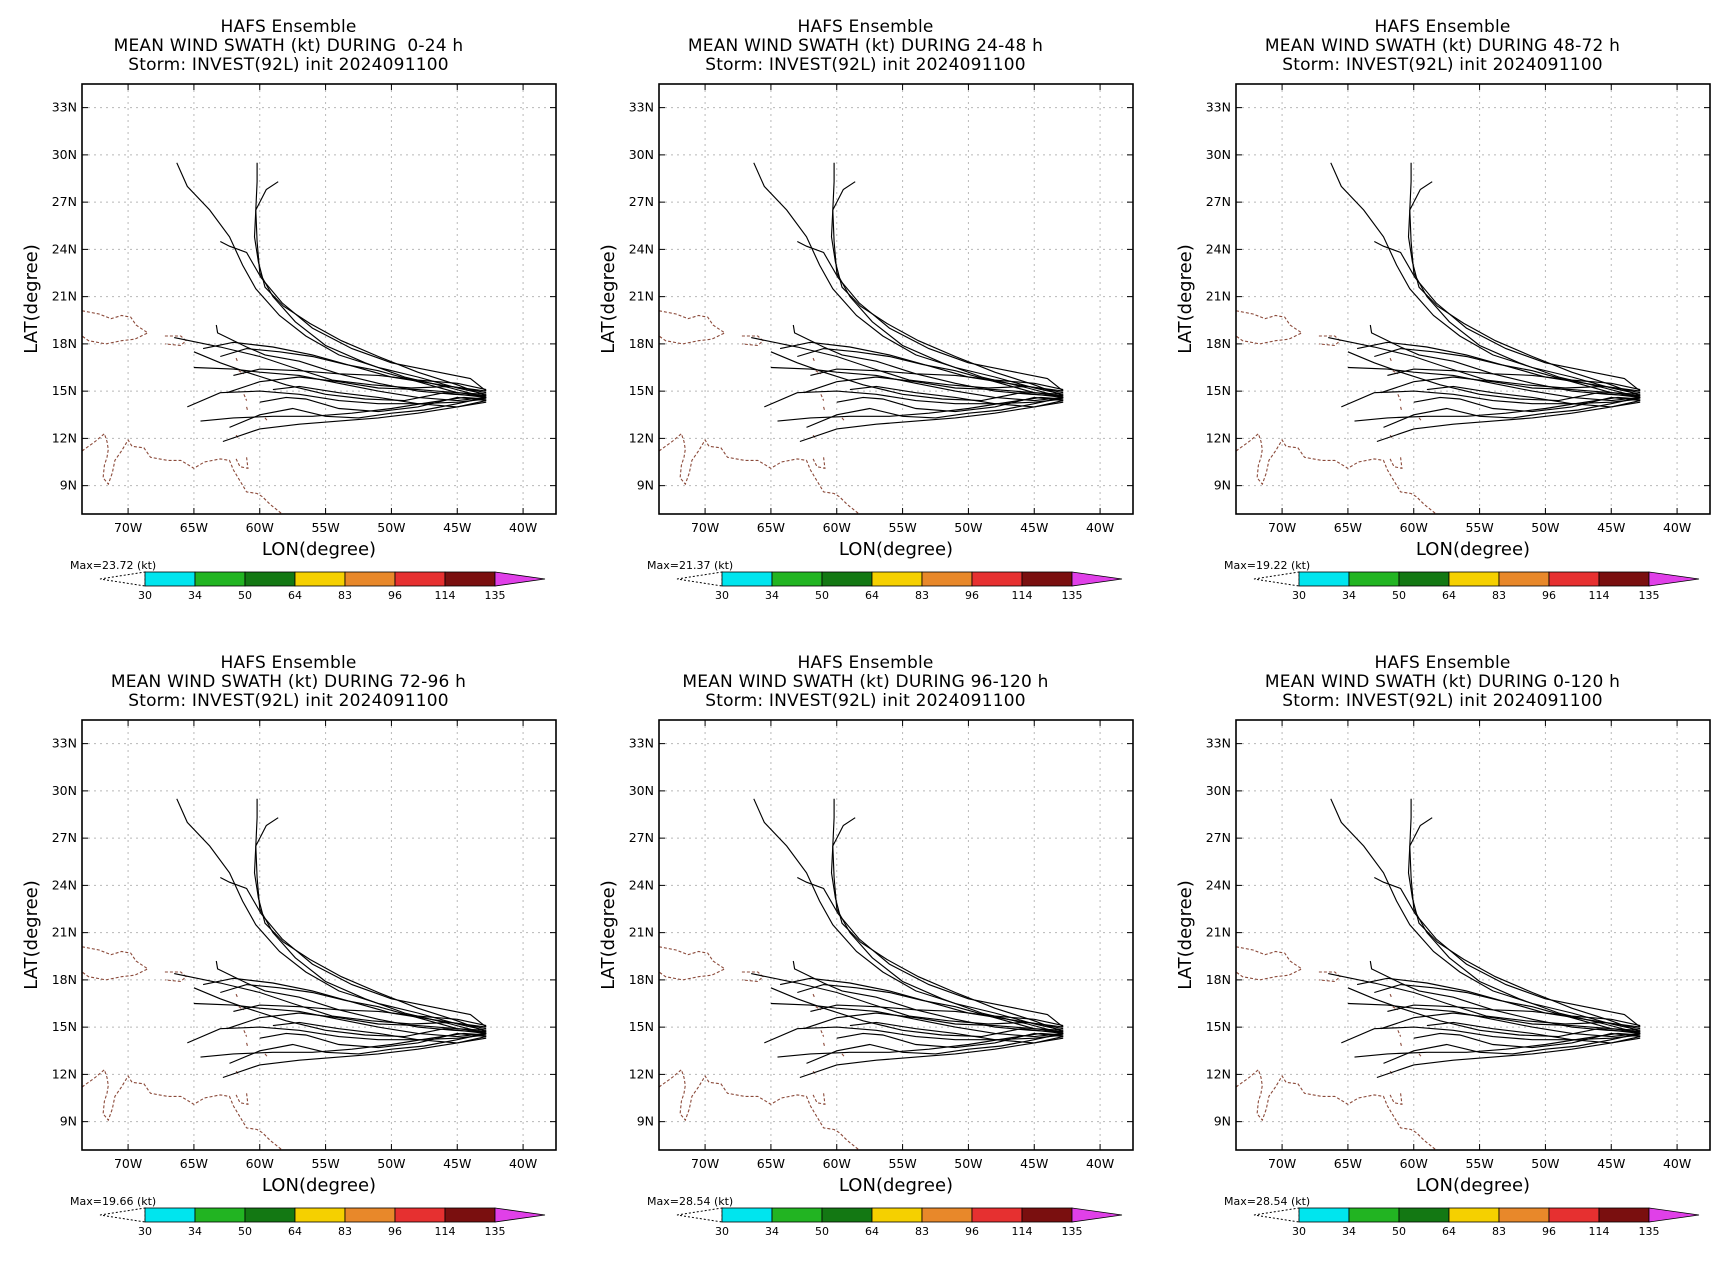  What do you see at coordinates (1484, 302) in the screenshot?
I see `ensemble-tracks` at bounding box center [1484, 302].